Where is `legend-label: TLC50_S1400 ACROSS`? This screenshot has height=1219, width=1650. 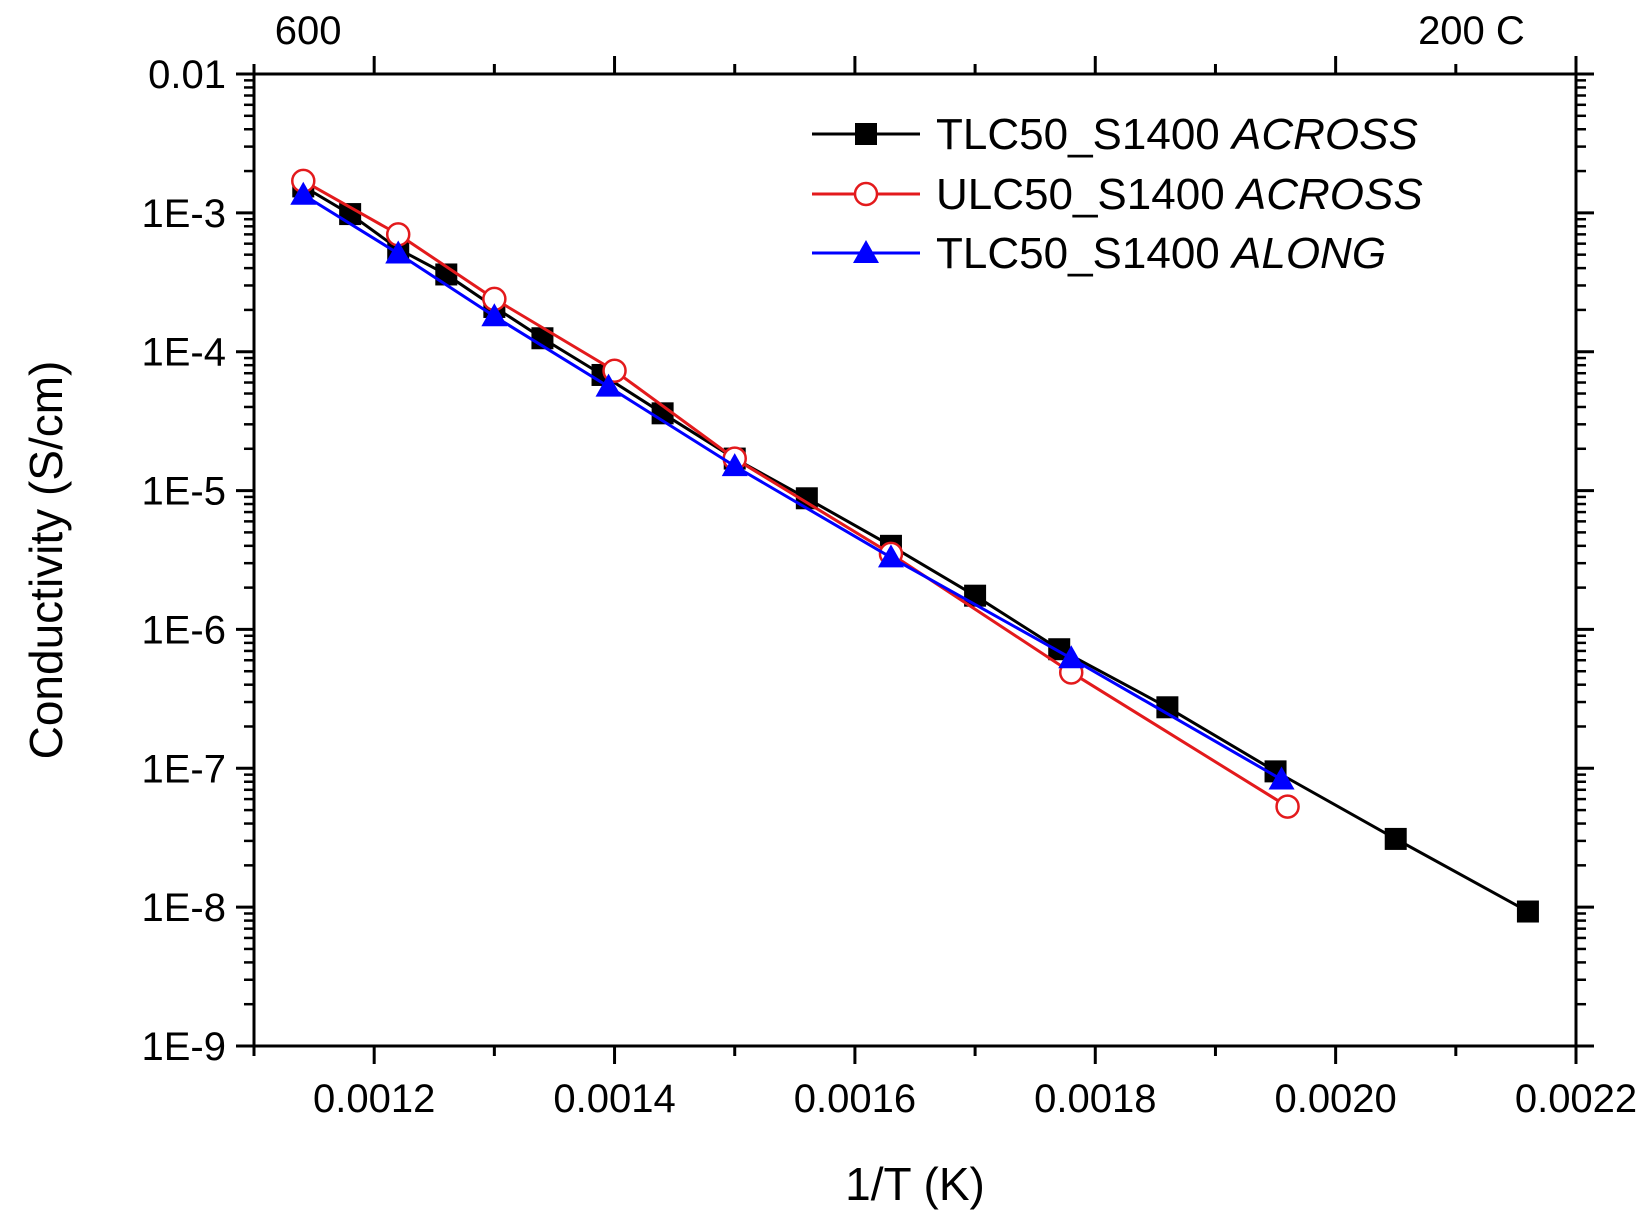
legend-label: TLC50_S1400 ACROSS is located at coordinates (1177, 134).